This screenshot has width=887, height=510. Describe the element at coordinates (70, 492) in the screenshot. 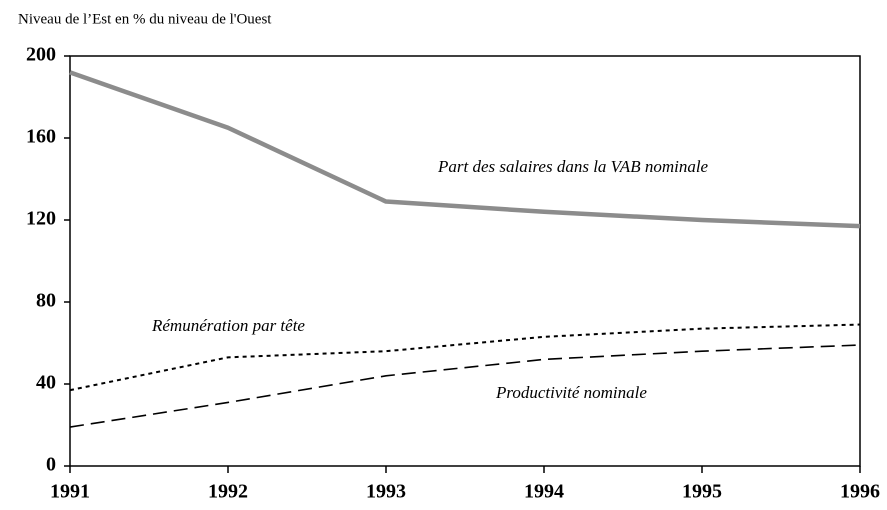

I see `x-tick-label: 1991` at that location.